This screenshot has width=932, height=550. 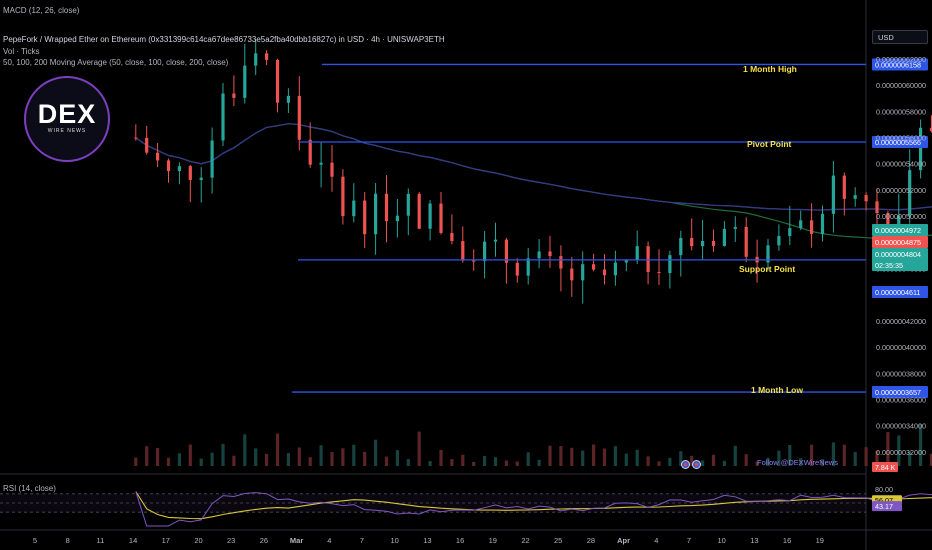 What do you see at coordinates (166, 540) in the screenshot?
I see `x-tick-label: 17` at bounding box center [166, 540].